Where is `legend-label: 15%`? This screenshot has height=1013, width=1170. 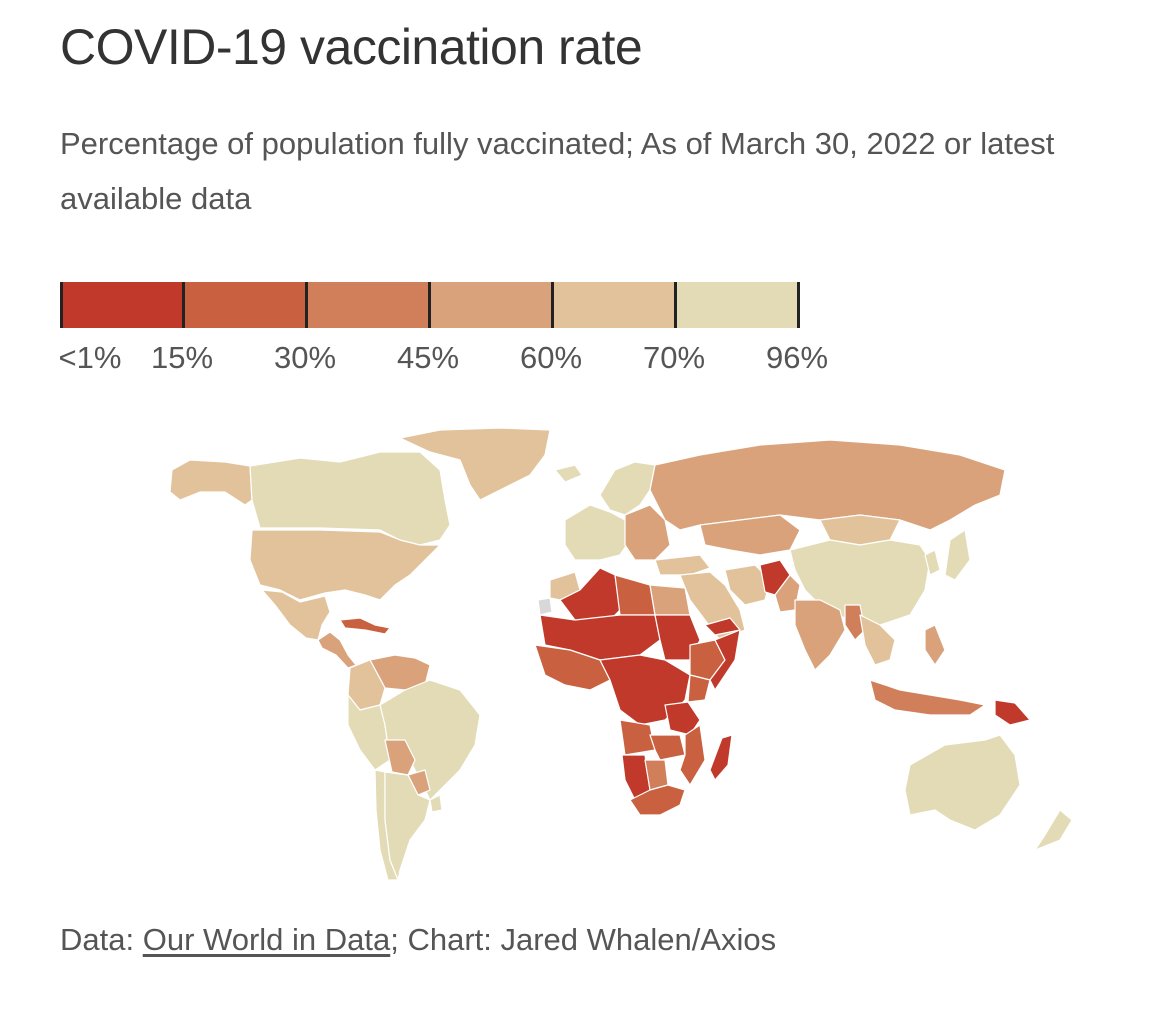
legend-label: 15% is located at coordinates (182, 357).